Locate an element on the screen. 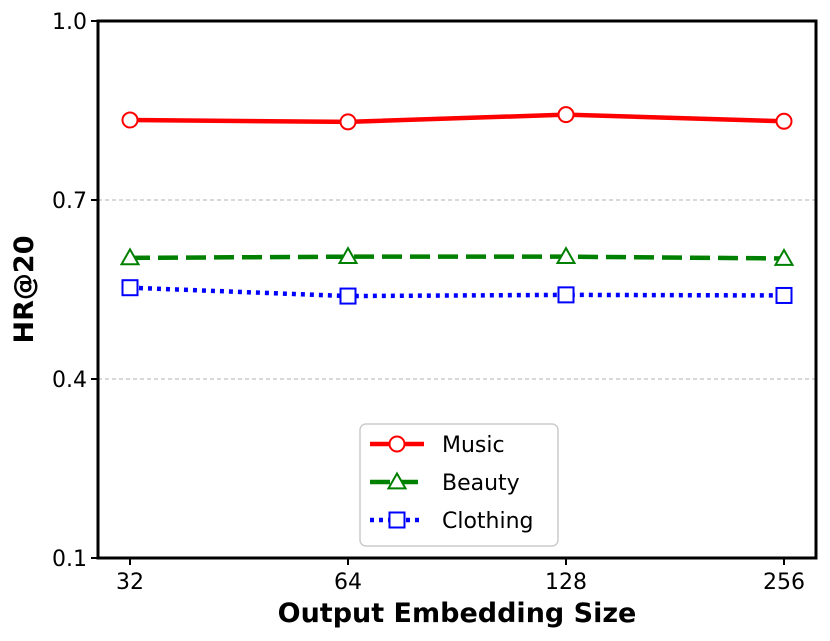  x-tick-label: 64 is located at coordinates (348, 582).